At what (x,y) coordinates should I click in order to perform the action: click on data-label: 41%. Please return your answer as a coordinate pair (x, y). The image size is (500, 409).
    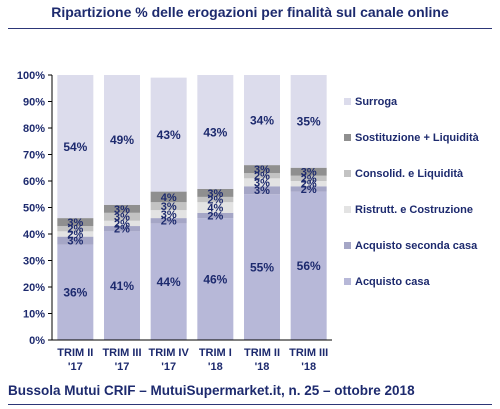
    Looking at the image, I should click on (122, 286).